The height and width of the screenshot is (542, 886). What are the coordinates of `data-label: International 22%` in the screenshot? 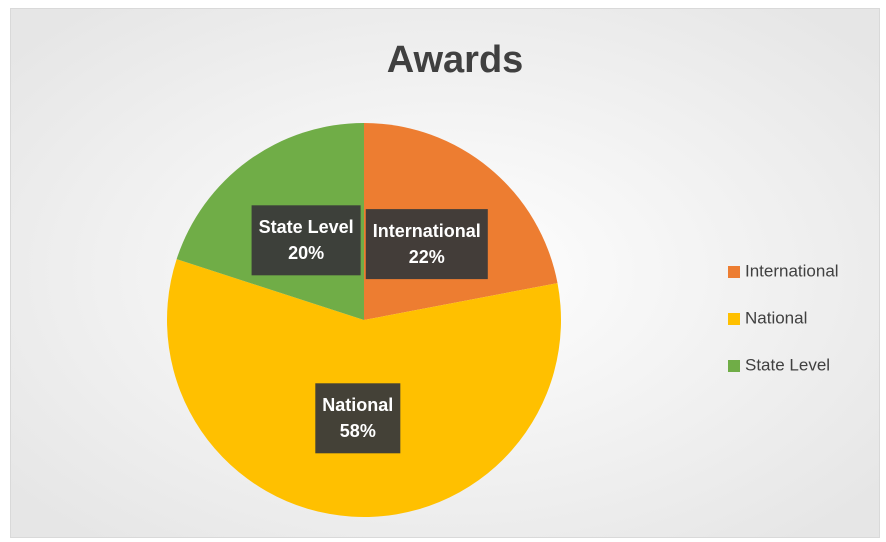 It's located at (426, 244).